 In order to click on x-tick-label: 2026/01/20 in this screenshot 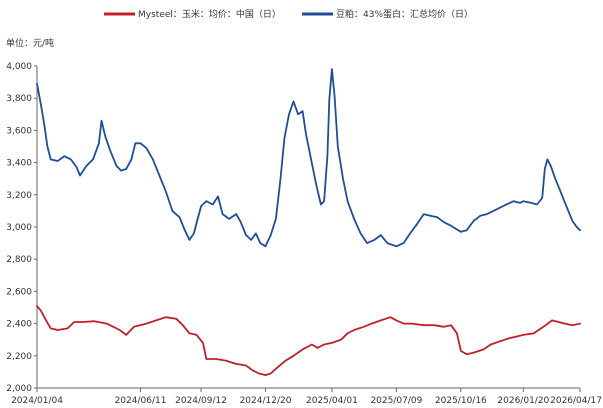, I will do `click(523, 401)`.